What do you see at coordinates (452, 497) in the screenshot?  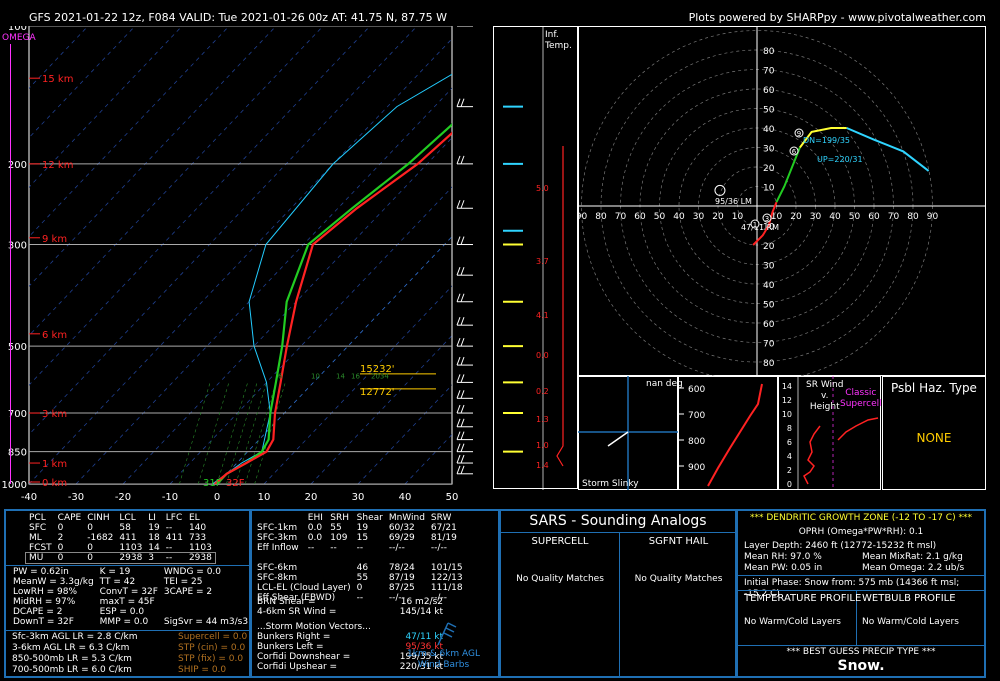 I see `temp-tick: 50` at bounding box center [452, 497].